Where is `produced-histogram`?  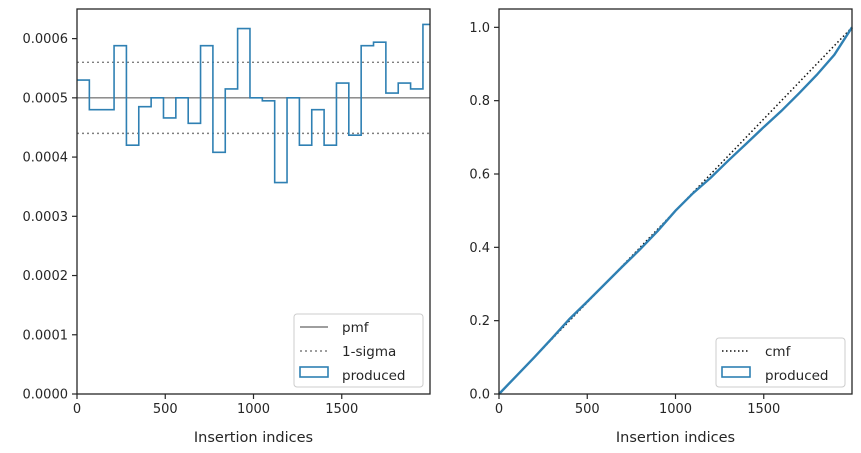
produced-histogram is located at coordinates (253, 103).